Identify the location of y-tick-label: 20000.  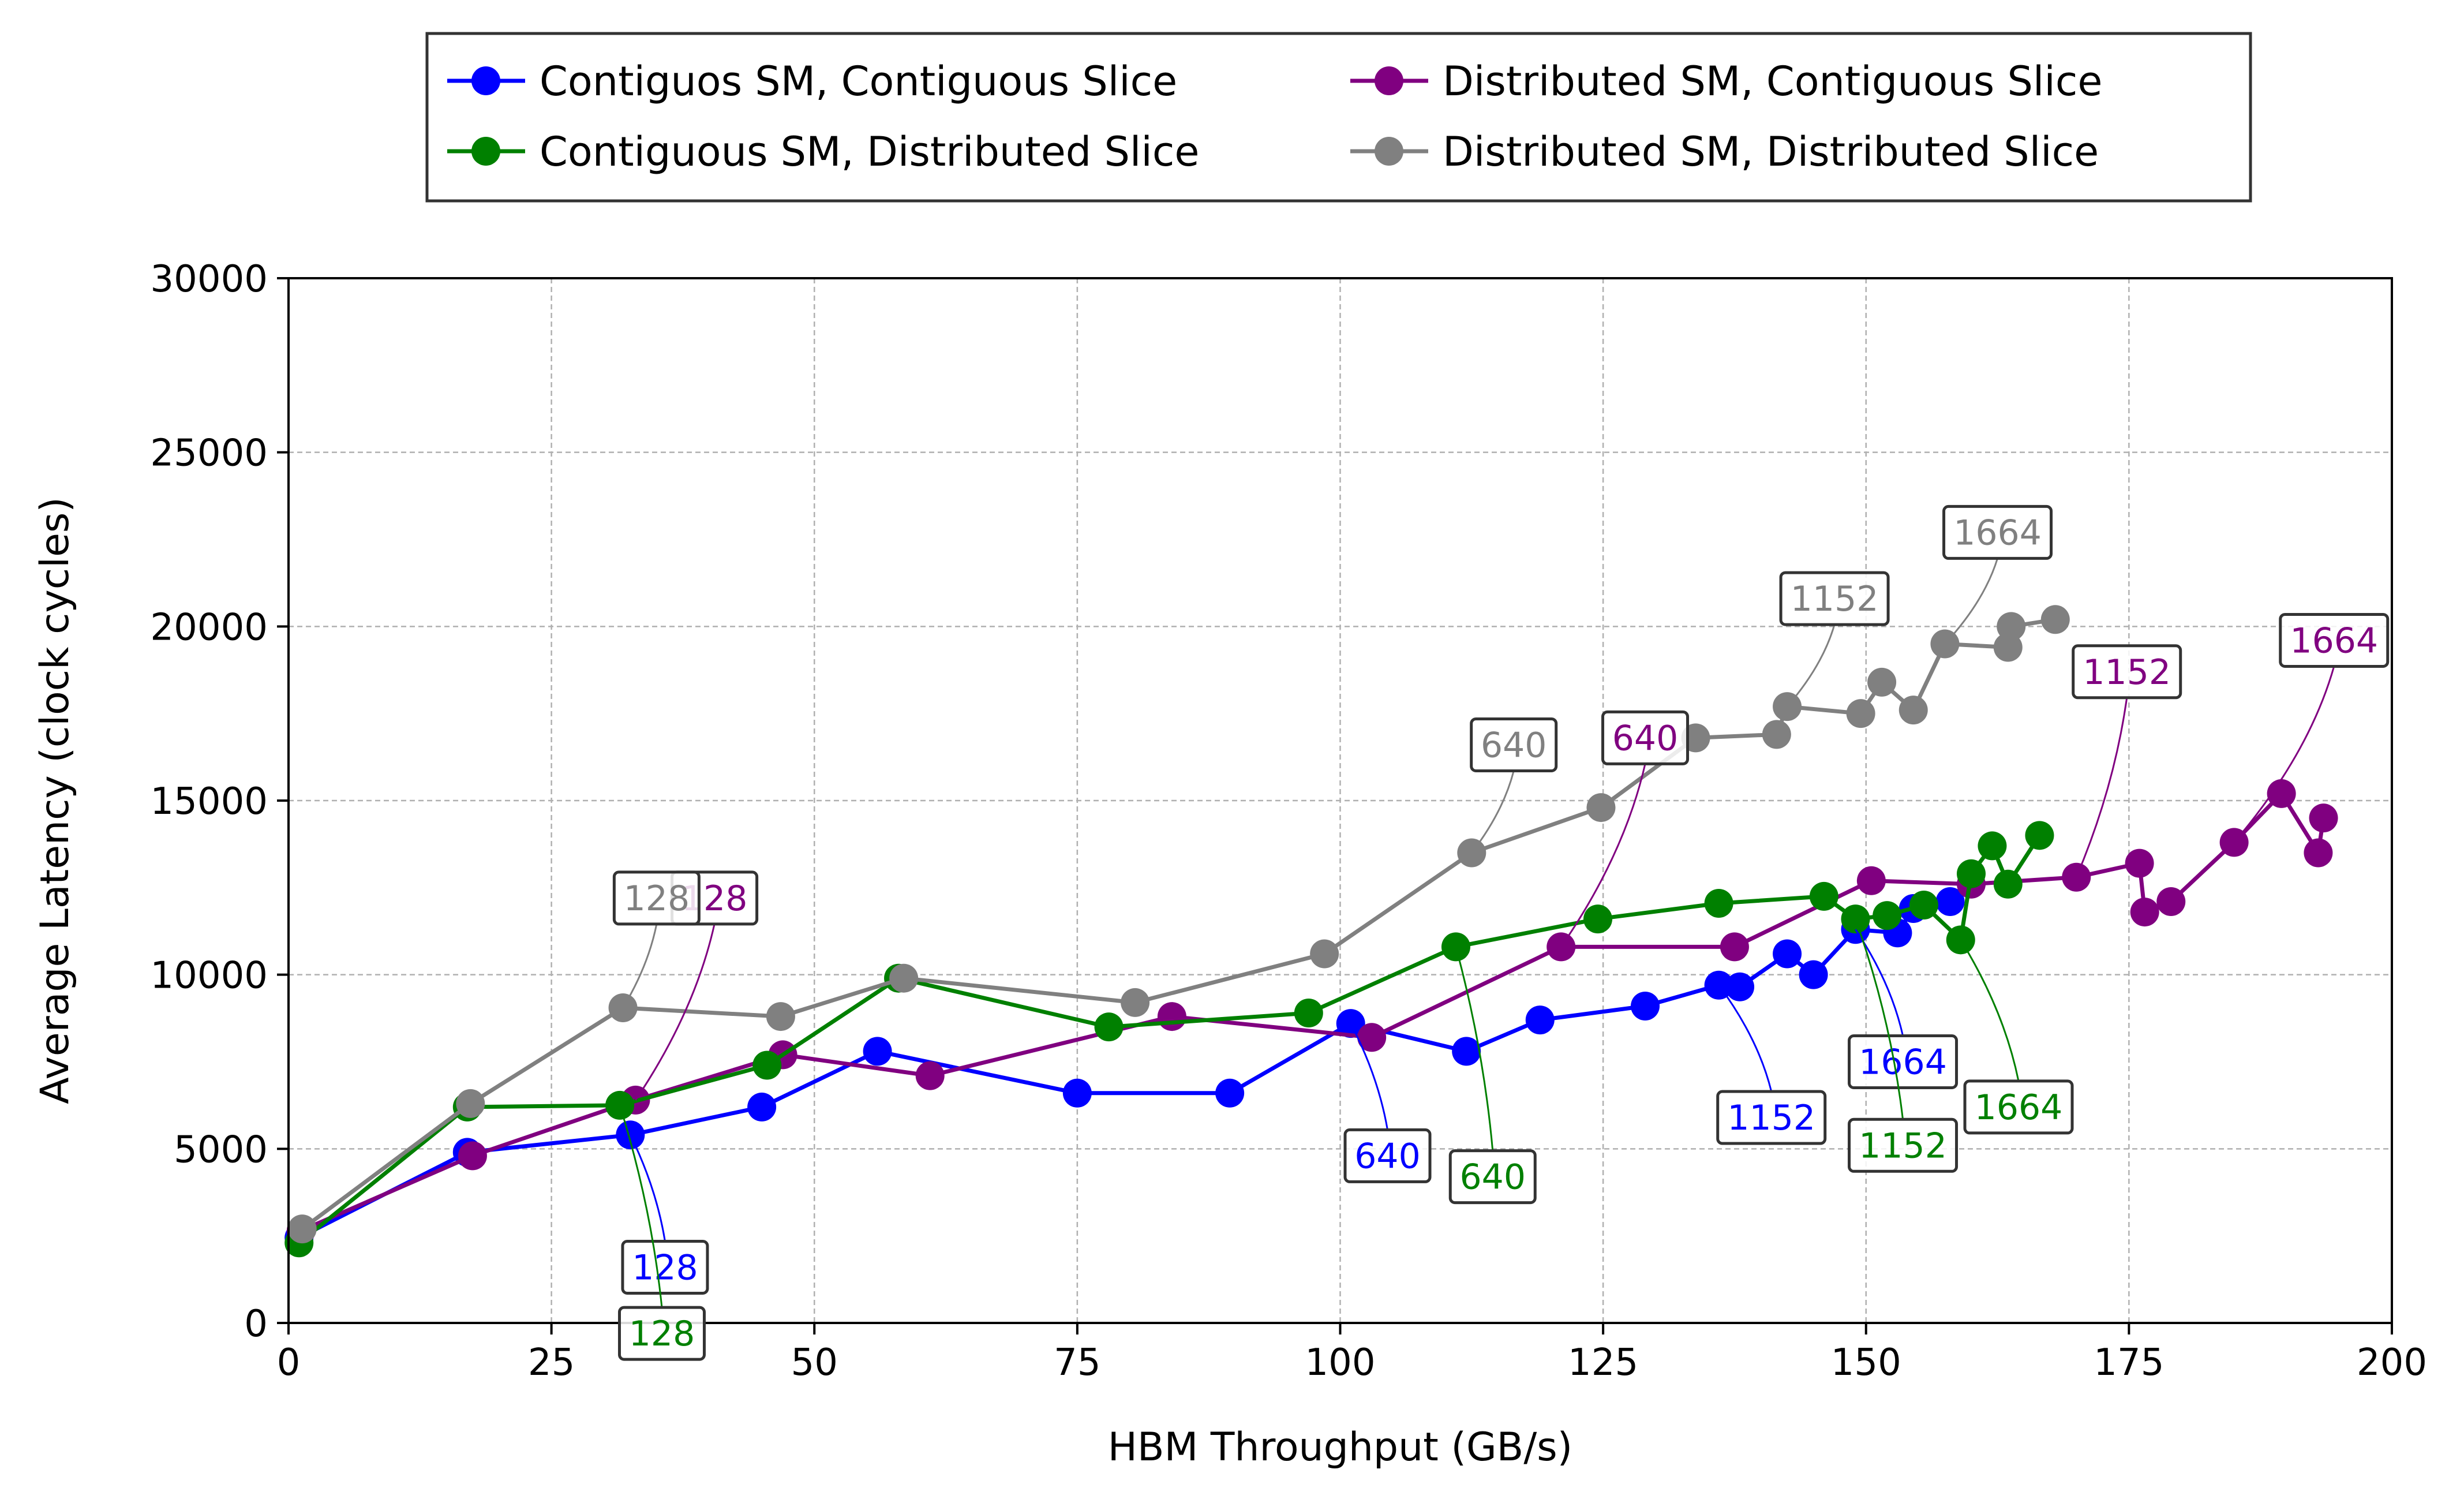
(209, 627).